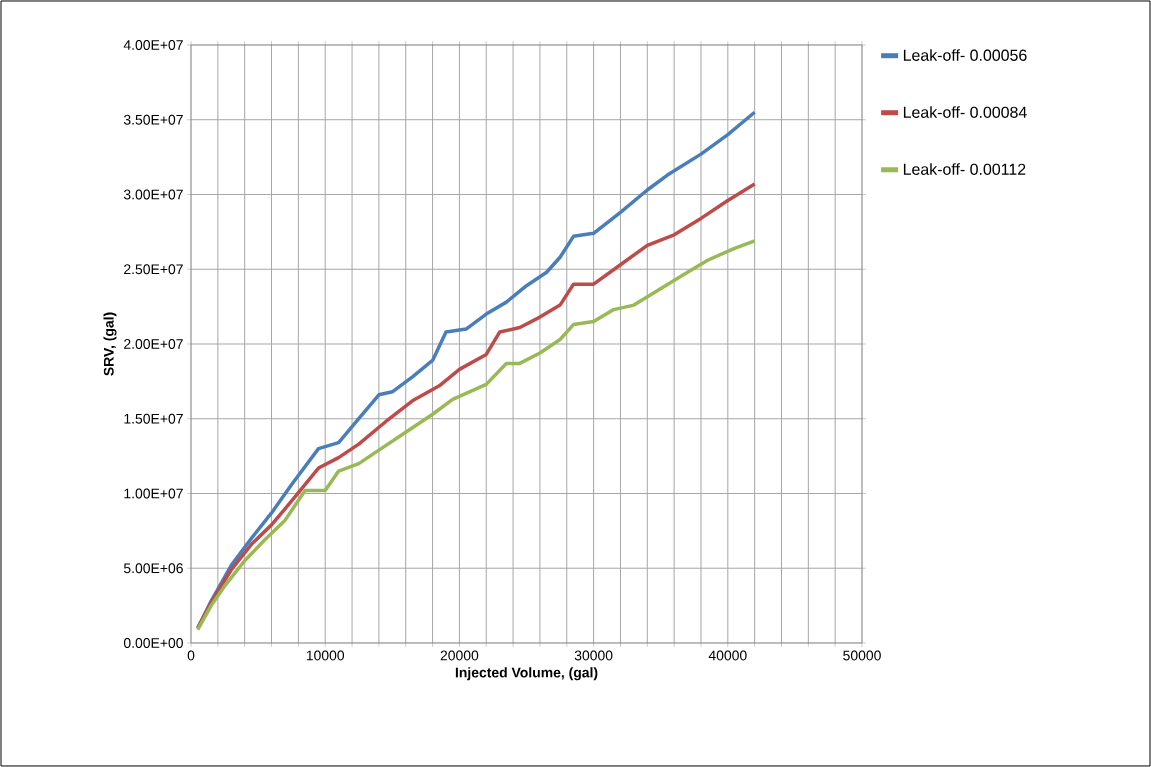  What do you see at coordinates (964, 169) in the screenshot?
I see `legend-label: Leak-off- 0.00112` at bounding box center [964, 169].